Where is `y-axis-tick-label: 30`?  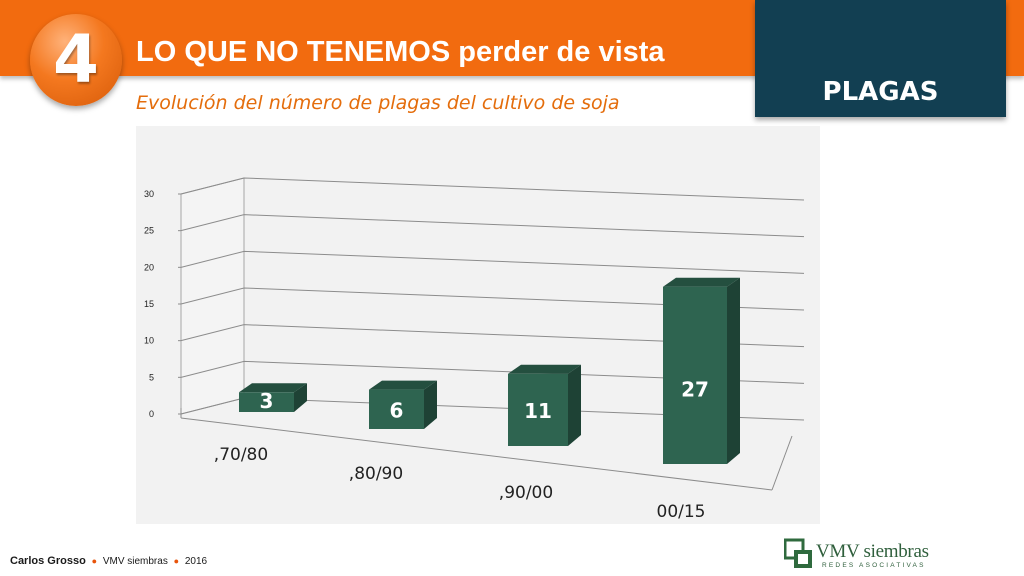 y-axis-tick-label: 30 is located at coordinates (149, 194).